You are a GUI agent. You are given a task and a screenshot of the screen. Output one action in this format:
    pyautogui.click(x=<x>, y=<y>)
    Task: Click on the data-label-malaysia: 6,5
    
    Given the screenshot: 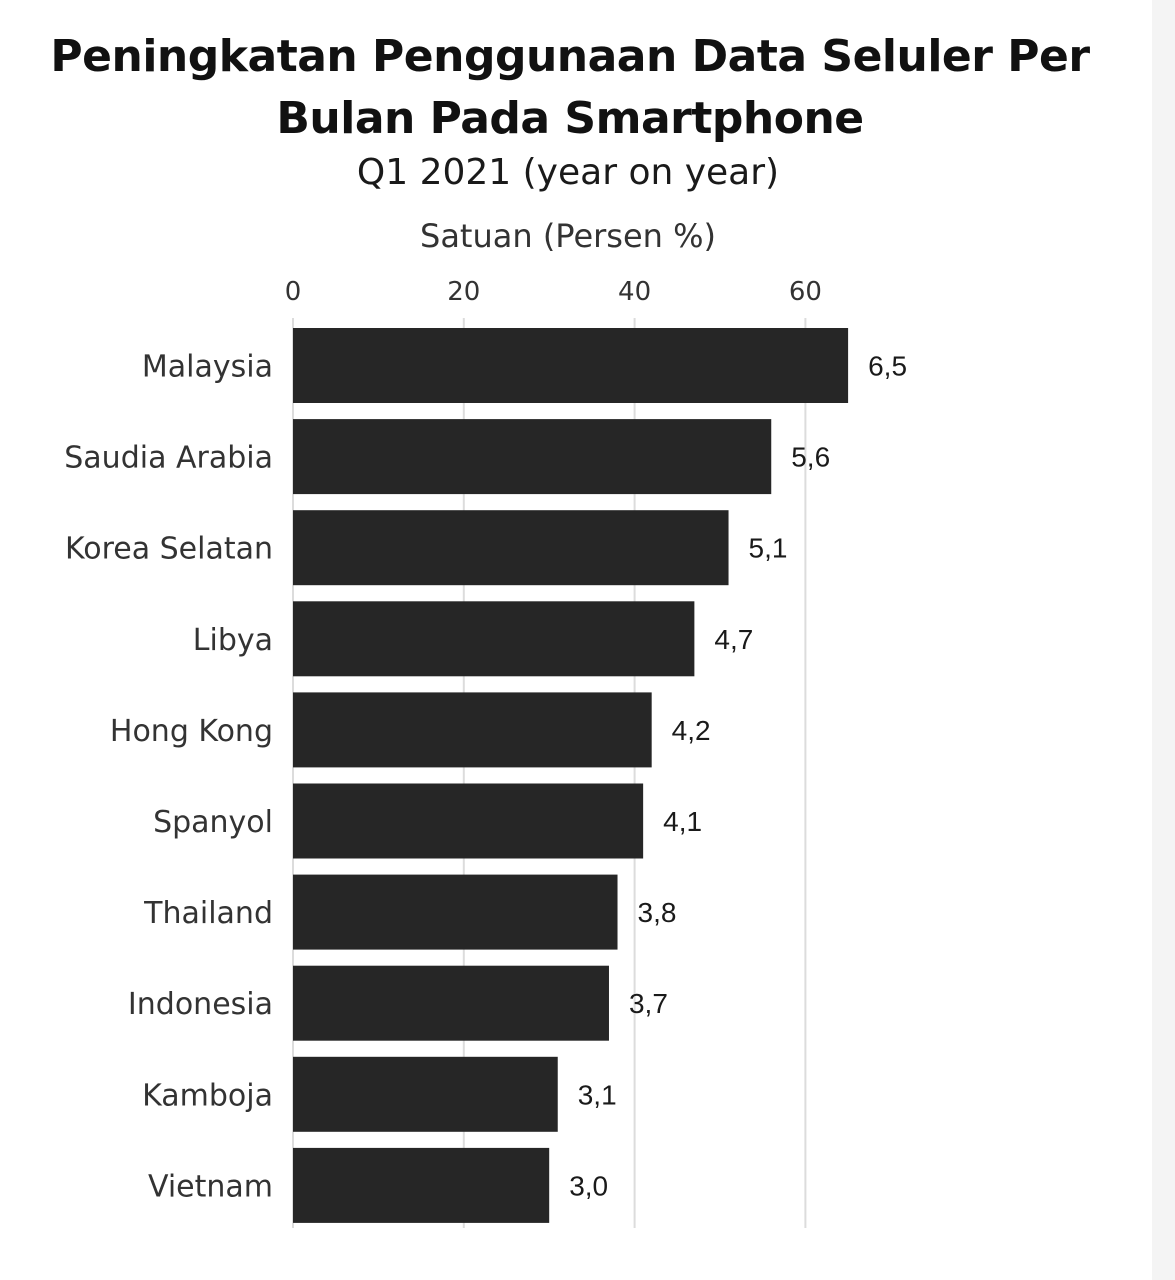 What is the action you would take?
    pyautogui.click(x=887, y=366)
    